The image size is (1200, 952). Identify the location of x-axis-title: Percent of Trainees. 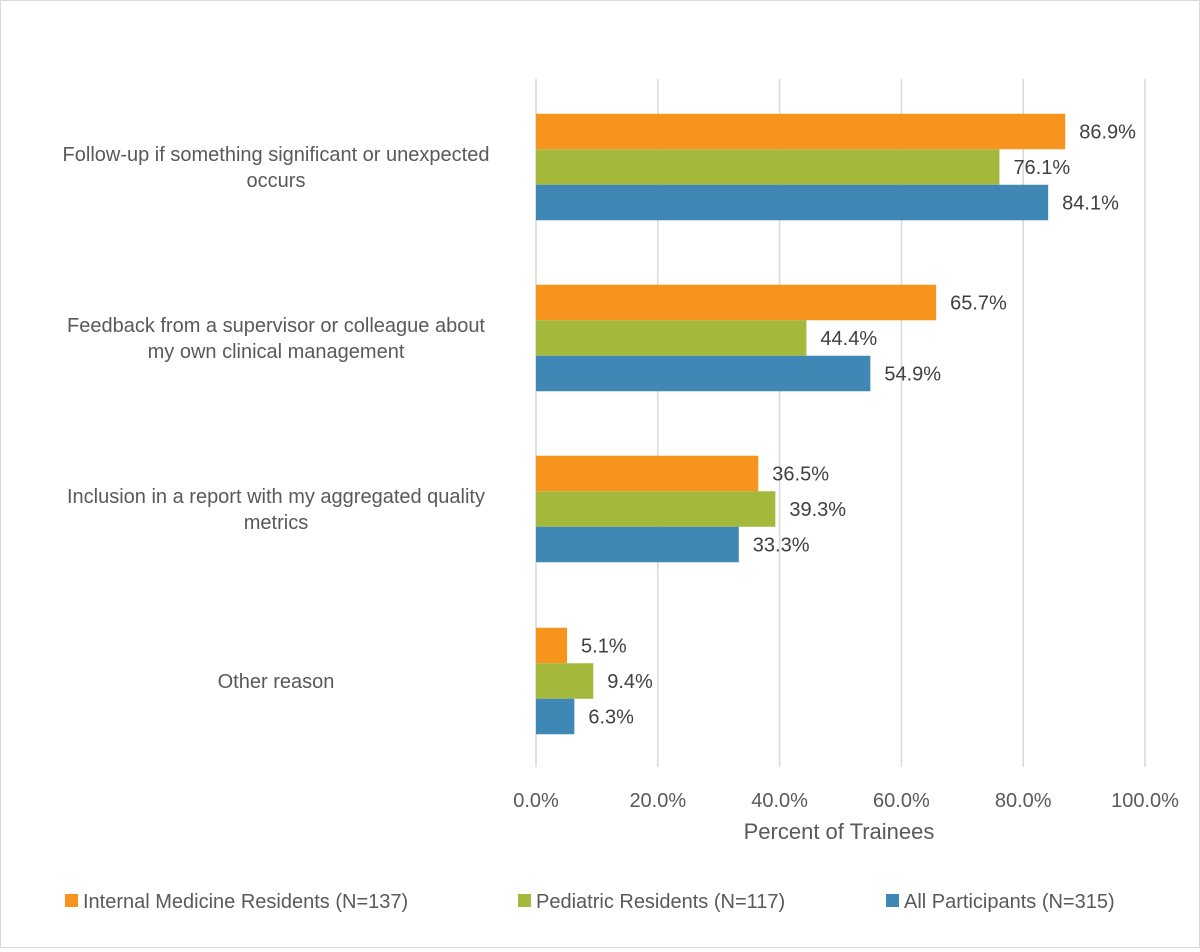
(839, 831).